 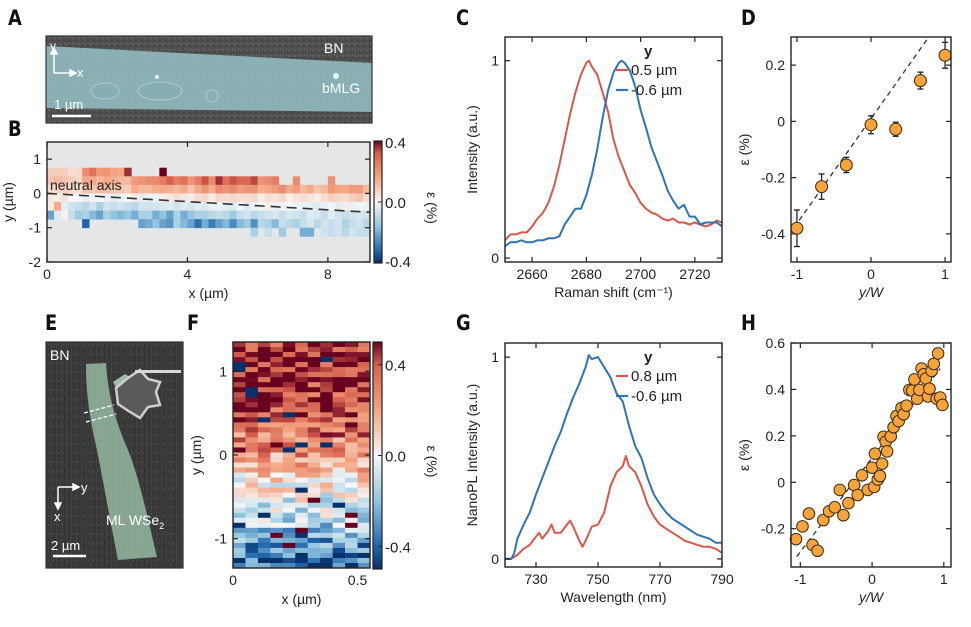 I want to click on colorbar-tick-label: 0.4, so click(x=395, y=366).